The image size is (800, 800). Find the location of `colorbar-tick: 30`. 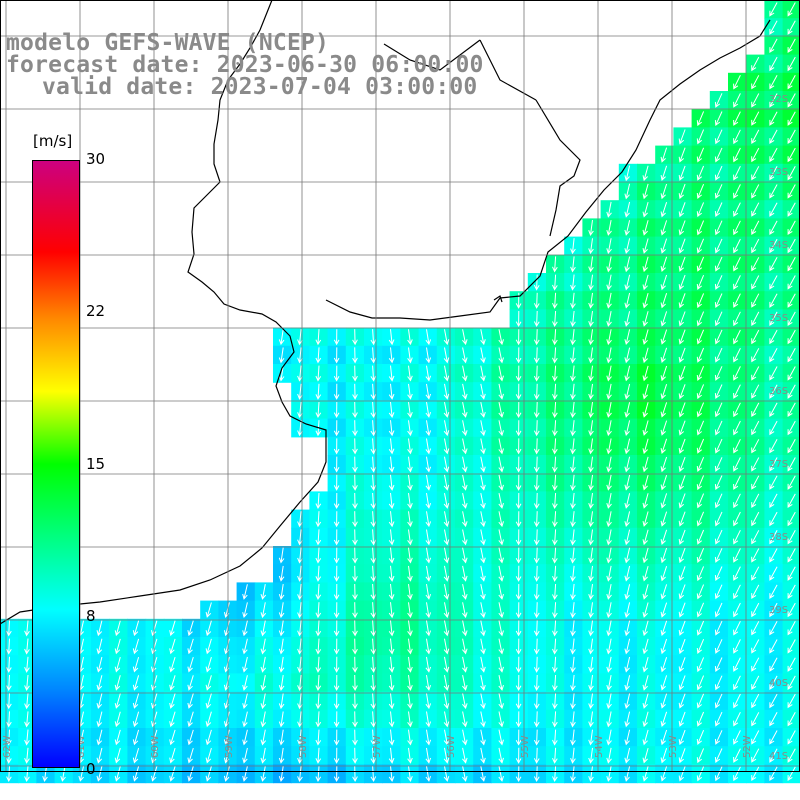

colorbar-tick: 30 is located at coordinates (96, 159).